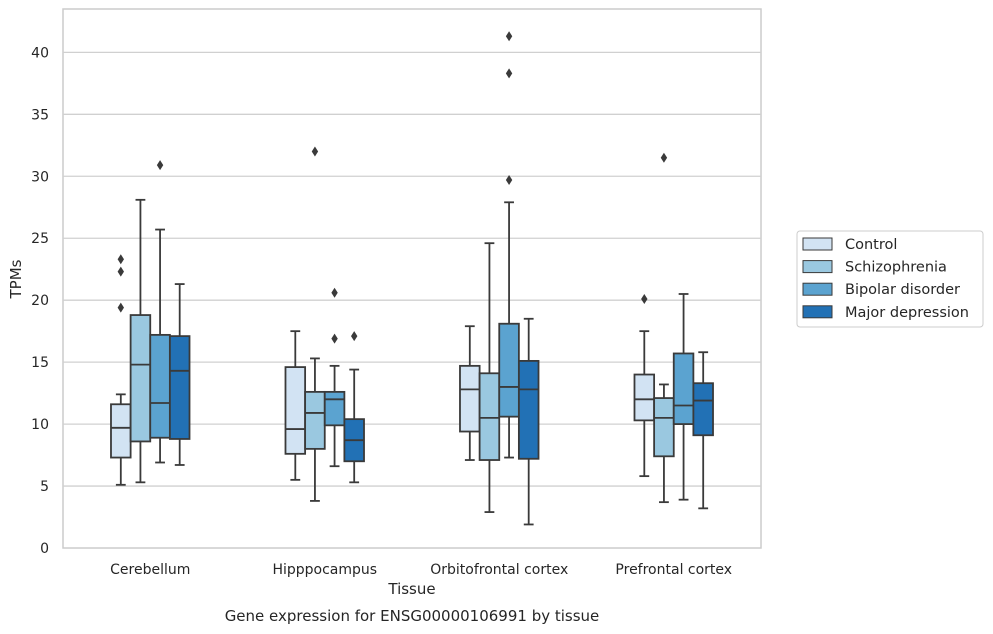  Describe the element at coordinates (324, 570) in the screenshot. I see `x-tick-label: Hipppocampus` at that location.